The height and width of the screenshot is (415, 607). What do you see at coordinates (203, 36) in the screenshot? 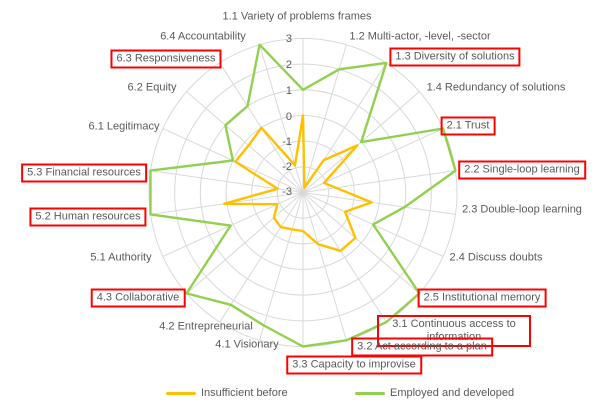
I see `axis-label-6-4: 6.4 Accountability` at bounding box center [203, 36].